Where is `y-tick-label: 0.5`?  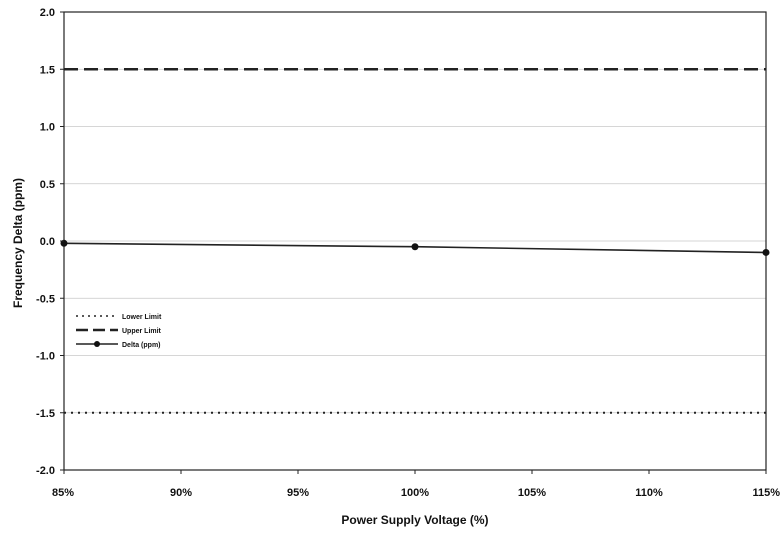
y-tick-label: 0.5 is located at coordinates (47, 185).